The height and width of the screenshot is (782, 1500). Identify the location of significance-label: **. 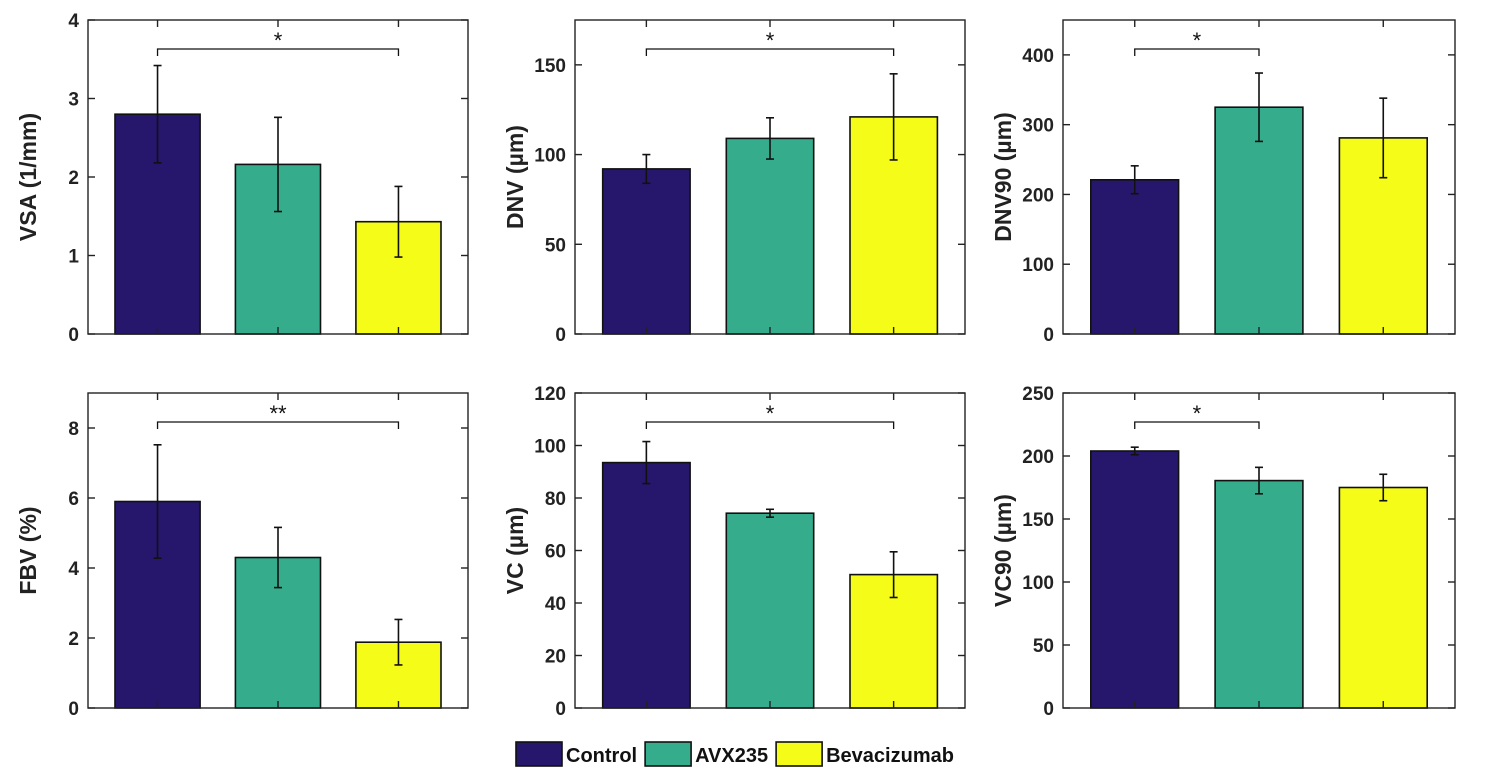
(278, 413).